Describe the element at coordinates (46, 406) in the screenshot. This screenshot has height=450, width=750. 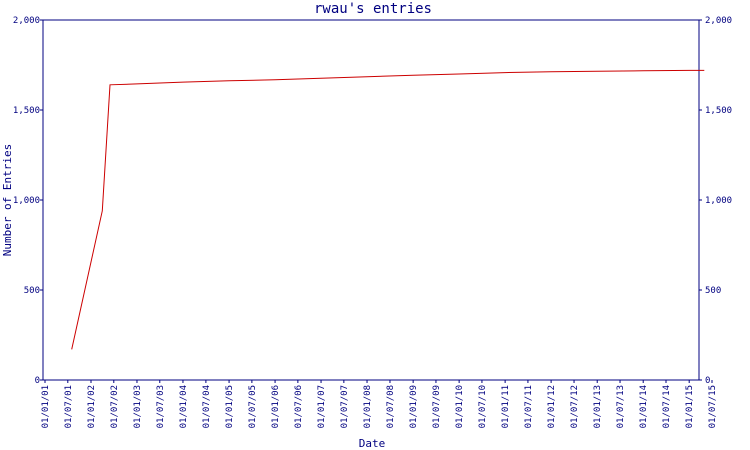
I see `x-tick-label: 01/01/01` at that location.